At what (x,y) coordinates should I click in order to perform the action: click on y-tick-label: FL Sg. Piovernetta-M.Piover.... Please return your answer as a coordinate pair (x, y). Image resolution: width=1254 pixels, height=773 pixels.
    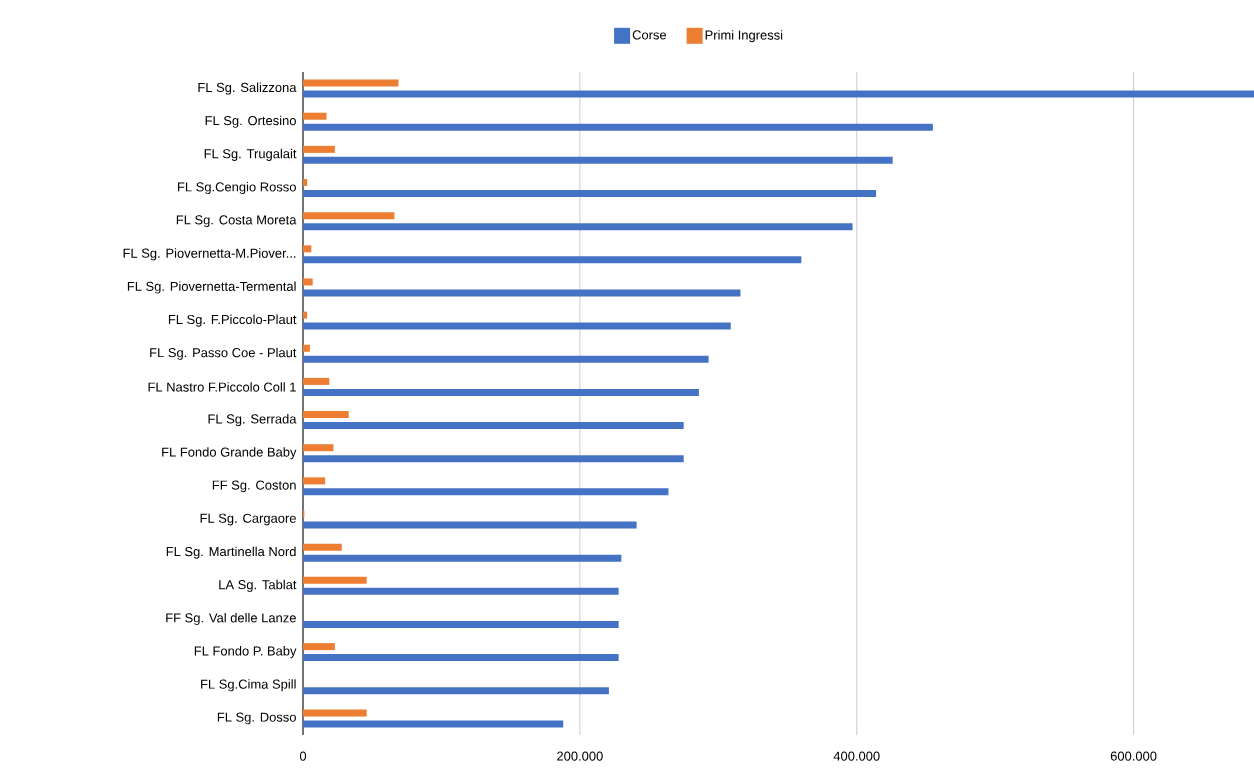
    Looking at the image, I should click on (209, 254).